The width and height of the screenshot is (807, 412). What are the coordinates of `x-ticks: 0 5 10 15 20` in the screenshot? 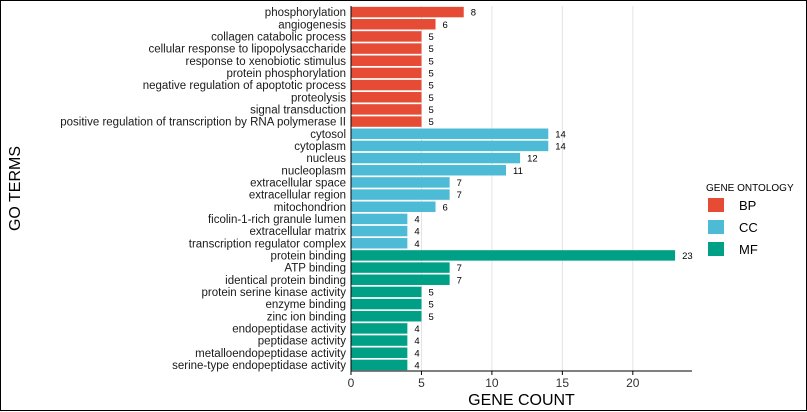 It's located at (494, 380).